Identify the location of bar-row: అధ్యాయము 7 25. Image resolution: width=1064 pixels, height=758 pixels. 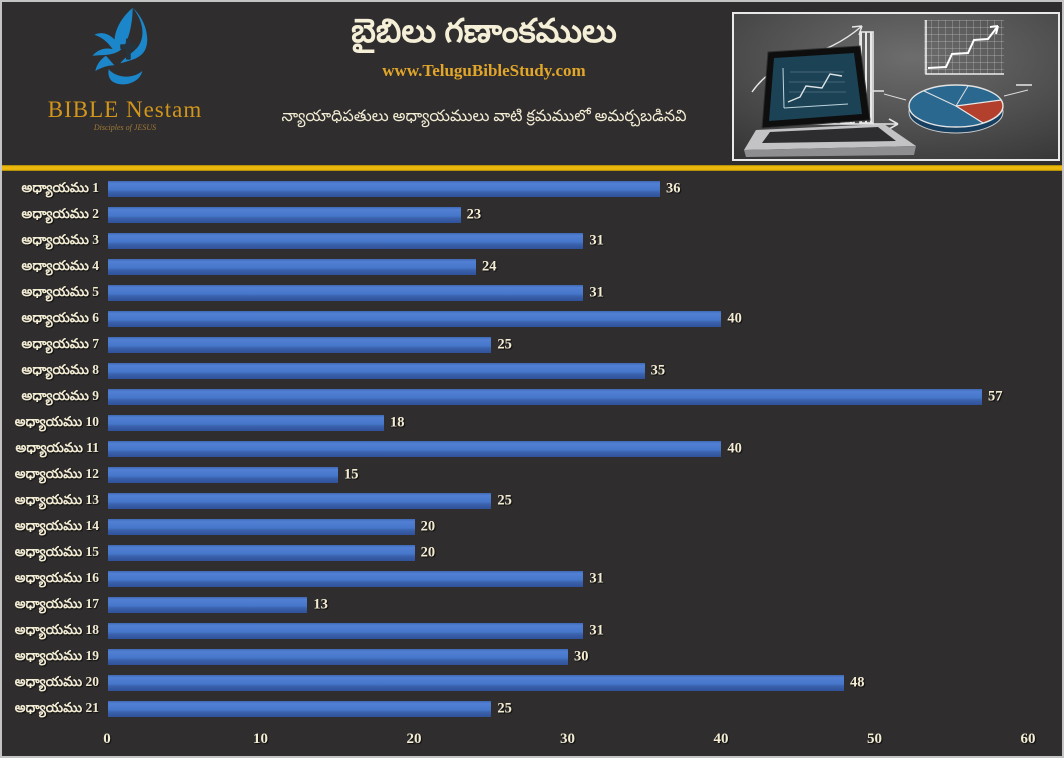
(532, 345).